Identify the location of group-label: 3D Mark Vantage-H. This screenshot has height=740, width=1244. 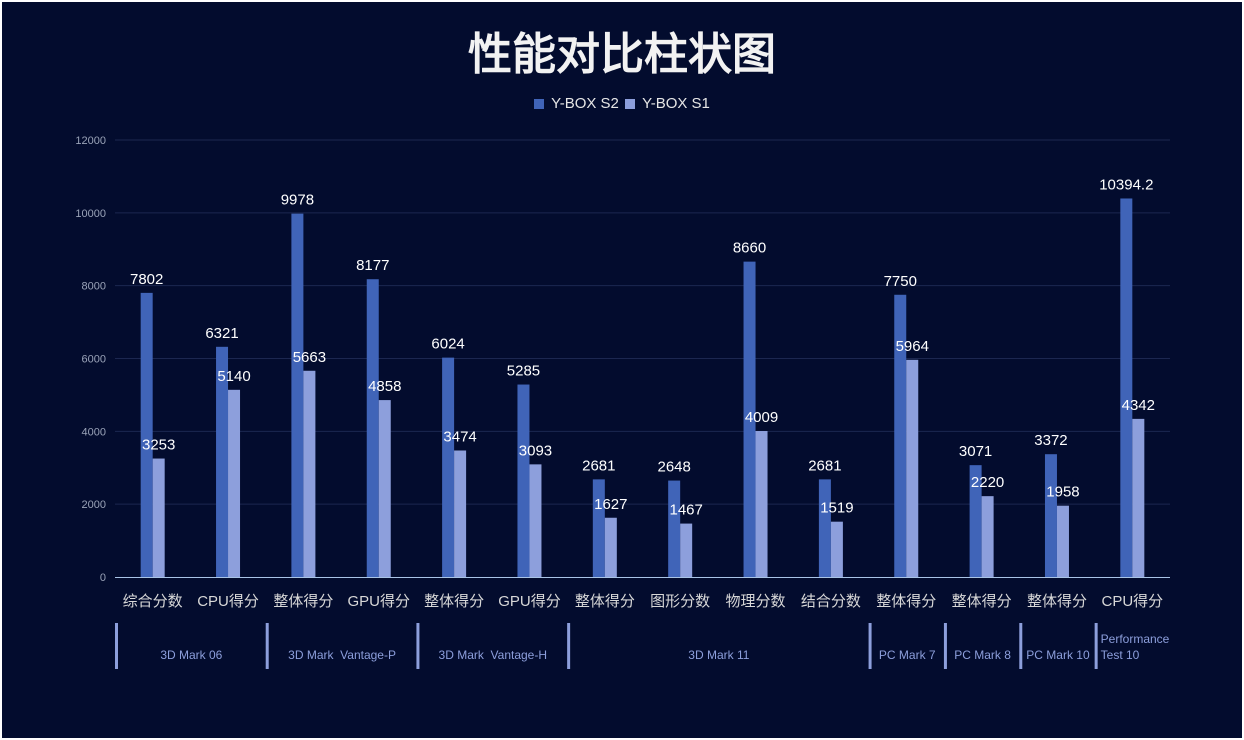
(493, 655).